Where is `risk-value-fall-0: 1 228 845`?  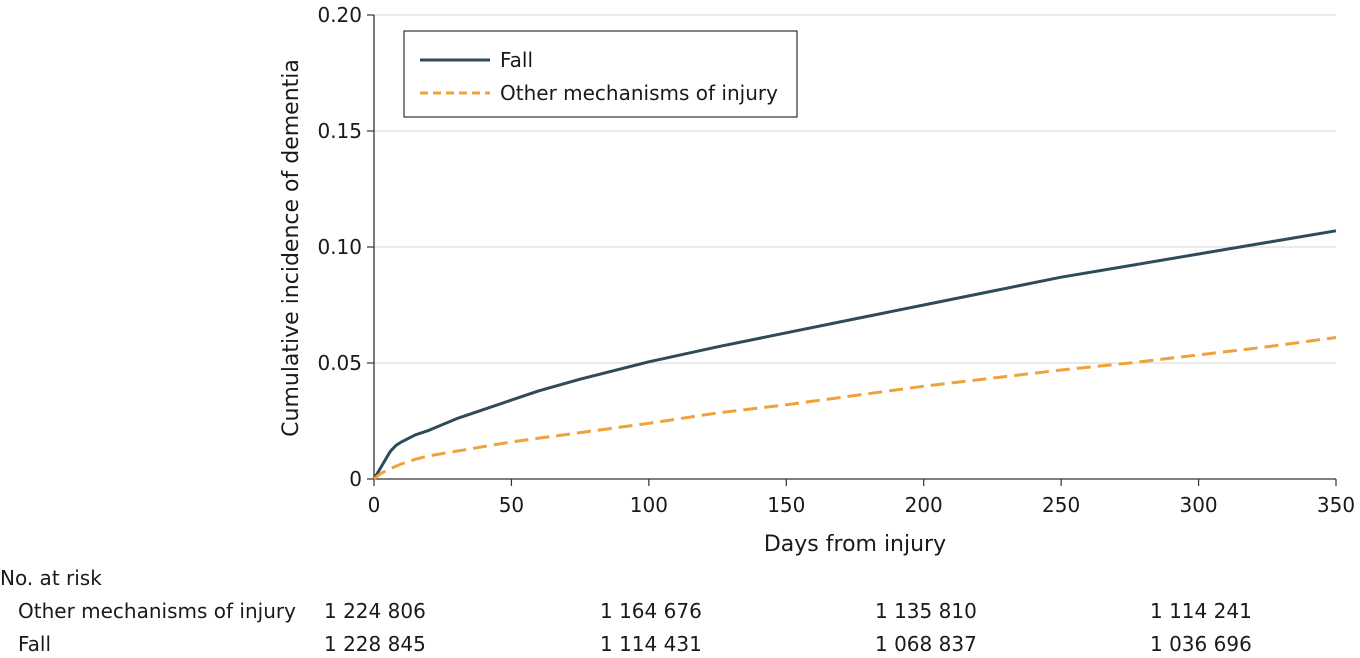
risk-value-fall-0: 1 228 845 is located at coordinates (375, 644).